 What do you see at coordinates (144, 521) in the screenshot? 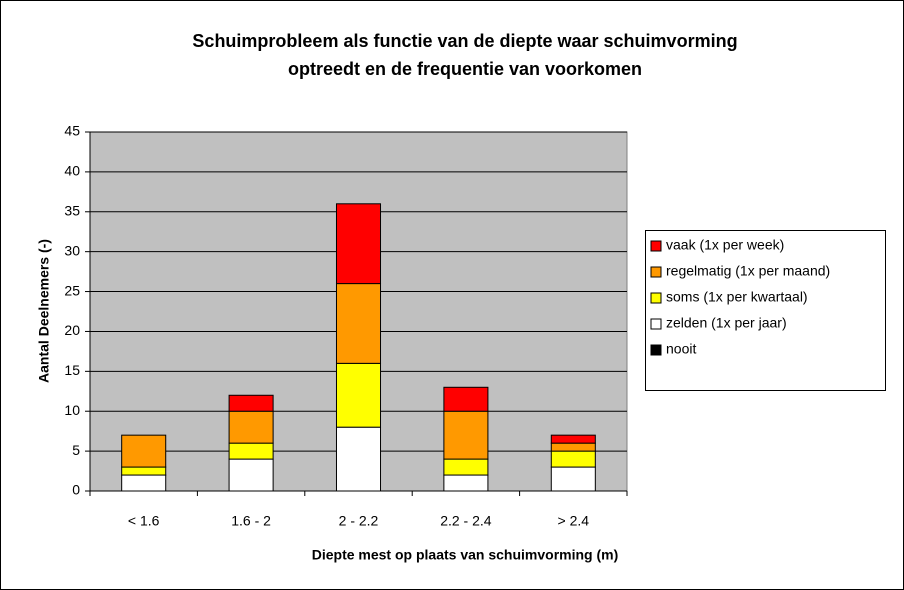
I see `x-tick-label: < 1.6` at bounding box center [144, 521].